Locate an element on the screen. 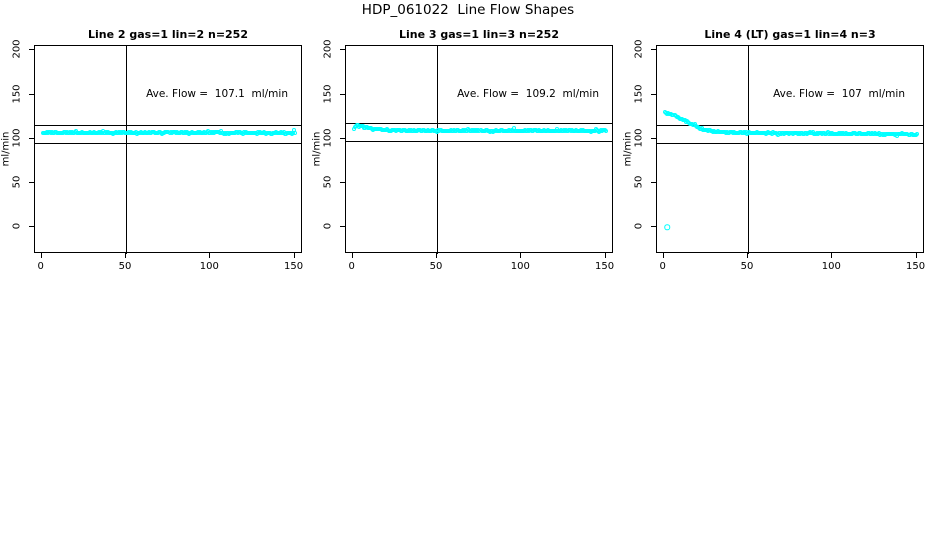 This screenshot has height=540, width=936. figure-title: HDP_061022 Line Flow Shapes is located at coordinates (468, 10).